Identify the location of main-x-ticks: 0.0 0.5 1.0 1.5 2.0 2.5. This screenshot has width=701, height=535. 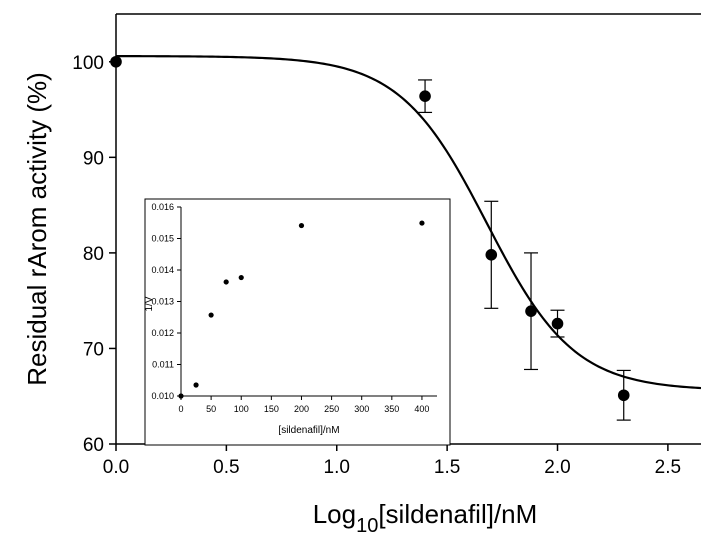
(392, 461).